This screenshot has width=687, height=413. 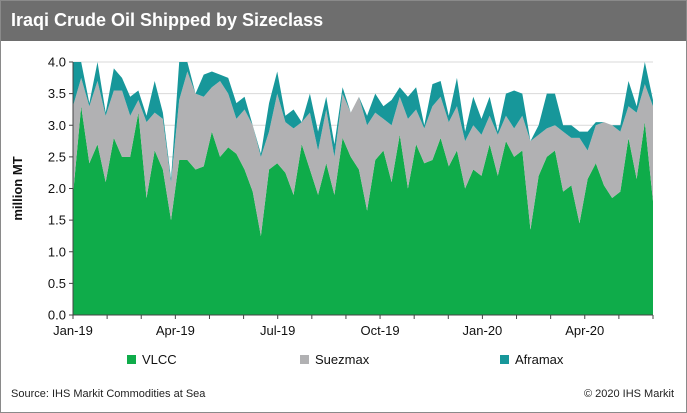 I want to click on legend-swatch-vlcc, so click(x=131, y=359).